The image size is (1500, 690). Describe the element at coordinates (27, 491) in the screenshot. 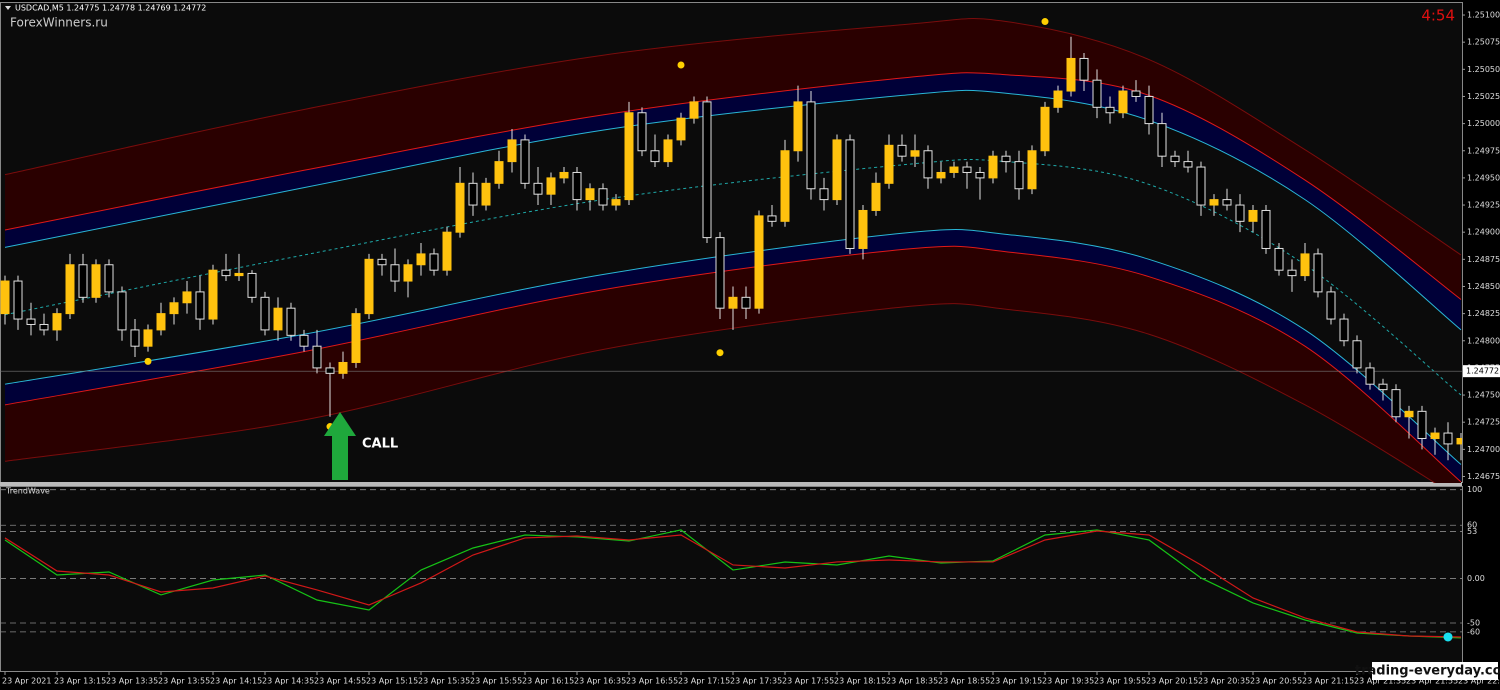

I see `indicator-title: TrendWave` at that location.